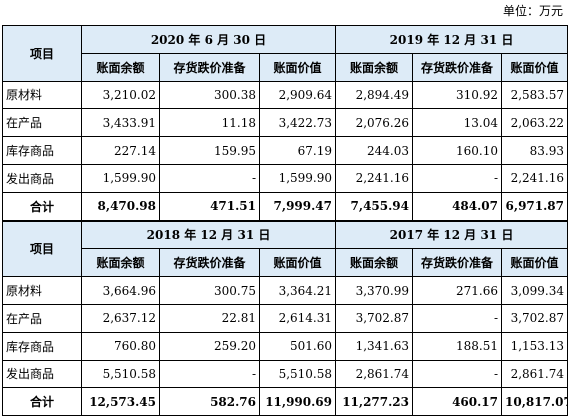 The height and width of the screenshot is (416, 569). Describe the element at coordinates (209, 123) in the screenshot. I see `table-cell: 11.18` at that location.